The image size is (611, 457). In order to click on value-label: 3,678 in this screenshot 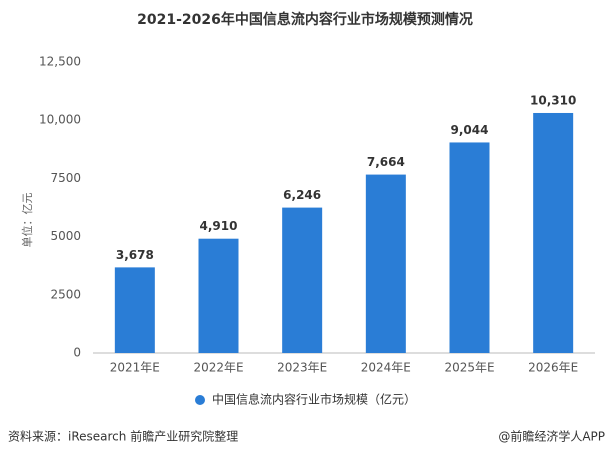, I will do `click(135, 255)`.